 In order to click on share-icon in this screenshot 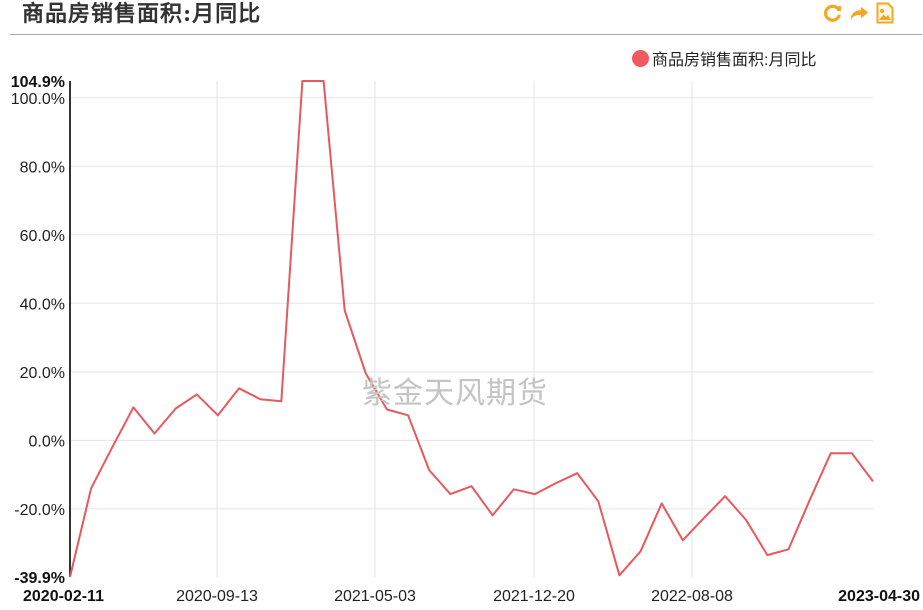, I will do `click(859, 13)`.